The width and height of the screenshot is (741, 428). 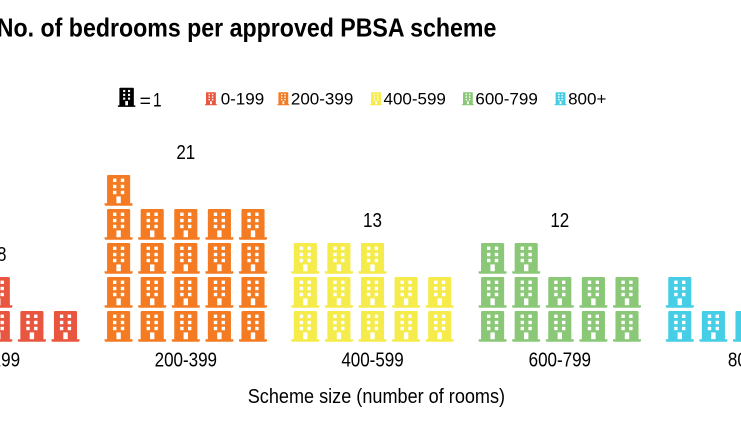 I want to click on svg-text: 12, so click(x=559, y=219).